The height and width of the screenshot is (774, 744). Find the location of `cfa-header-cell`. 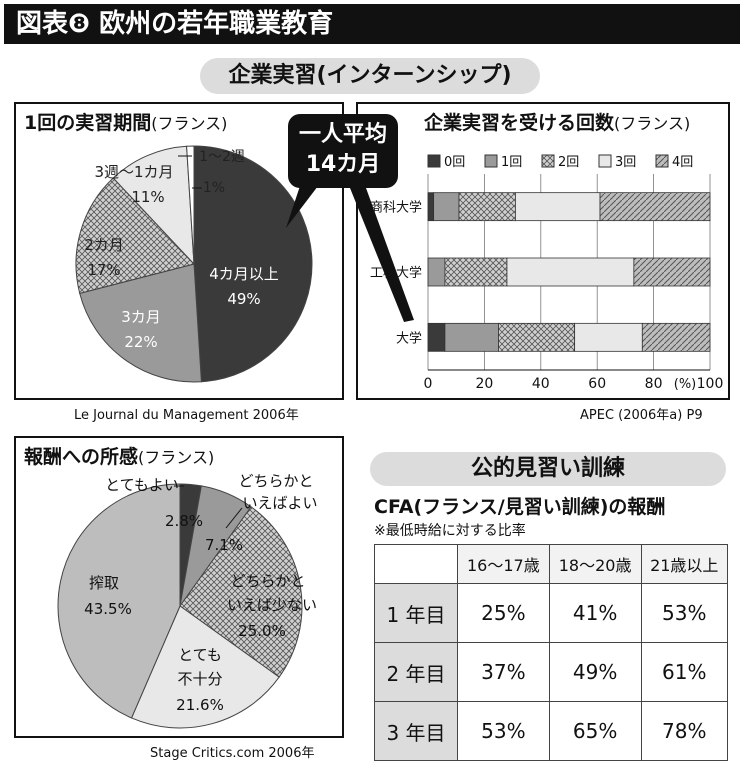

cfa-header-cell is located at coordinates (416, 564).